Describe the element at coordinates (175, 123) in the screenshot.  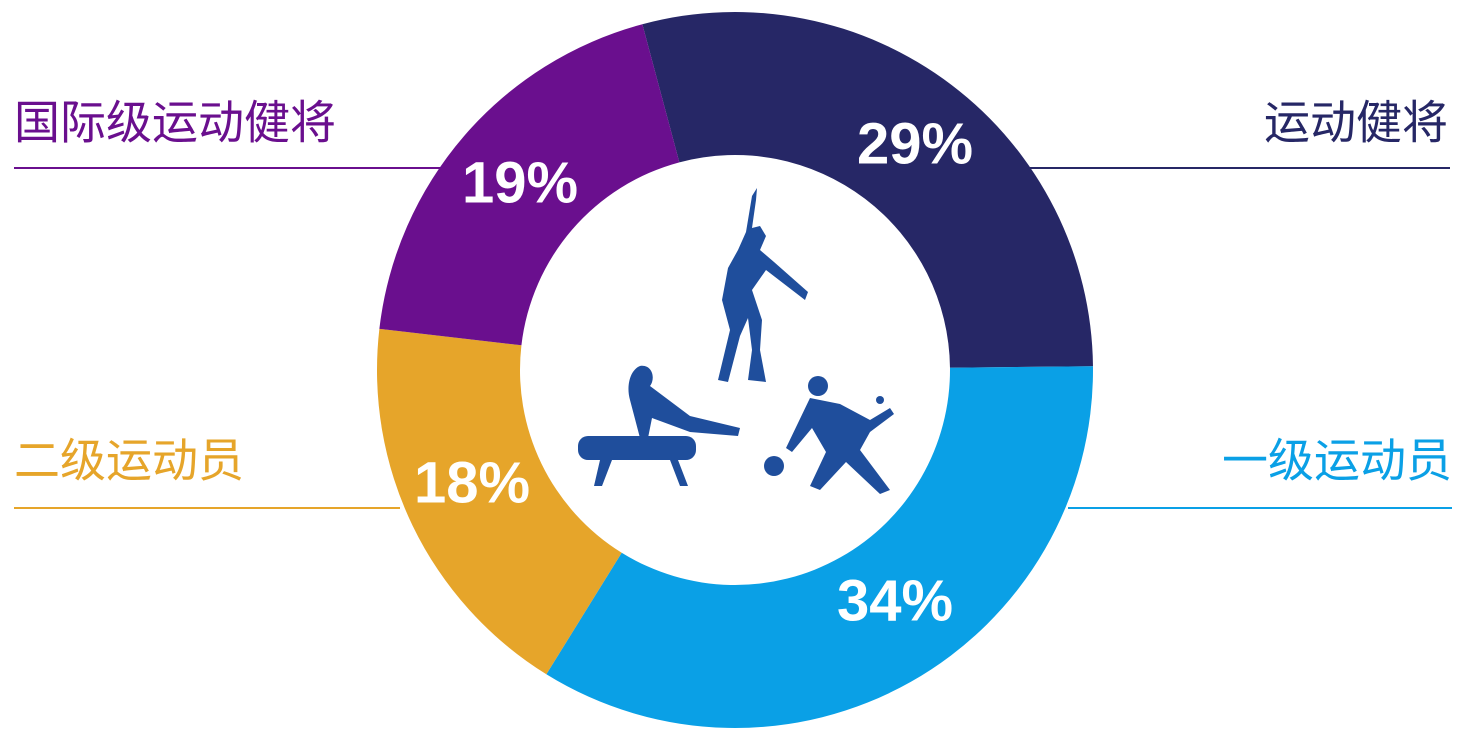
I see `category-label: 国际级运动健将` at that location.